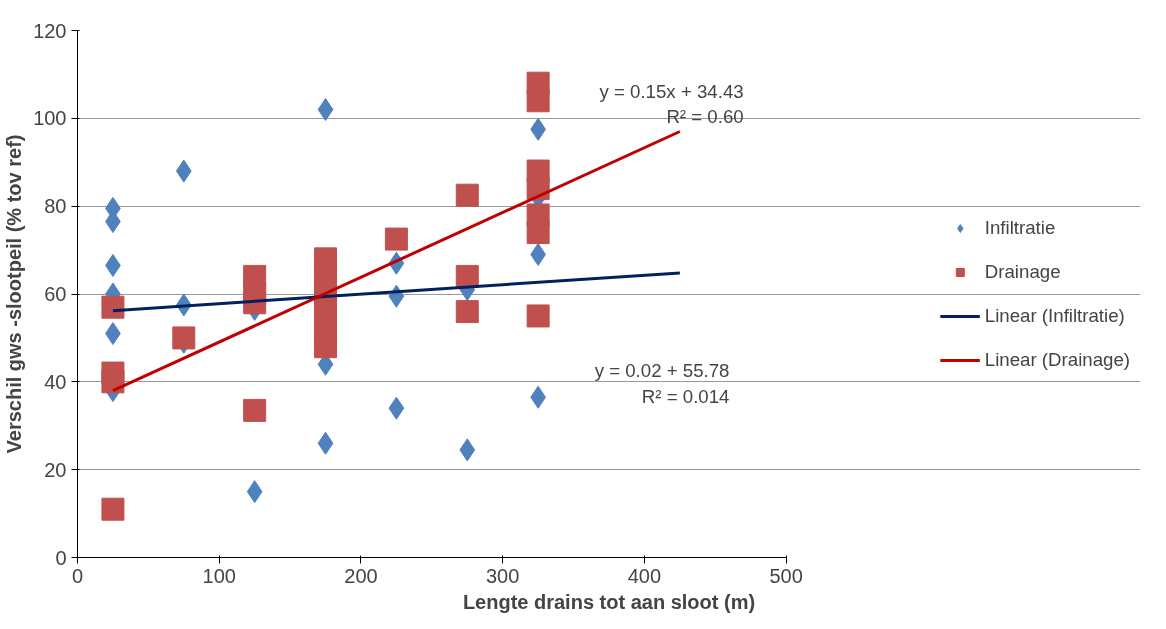 The width and height of the screenshot is (1166, 629). What do you see at coordinates (1057, 359) in the screenshot?
I see `legend-label: Linear (Drainage)` at bounding box center [1057, 359].